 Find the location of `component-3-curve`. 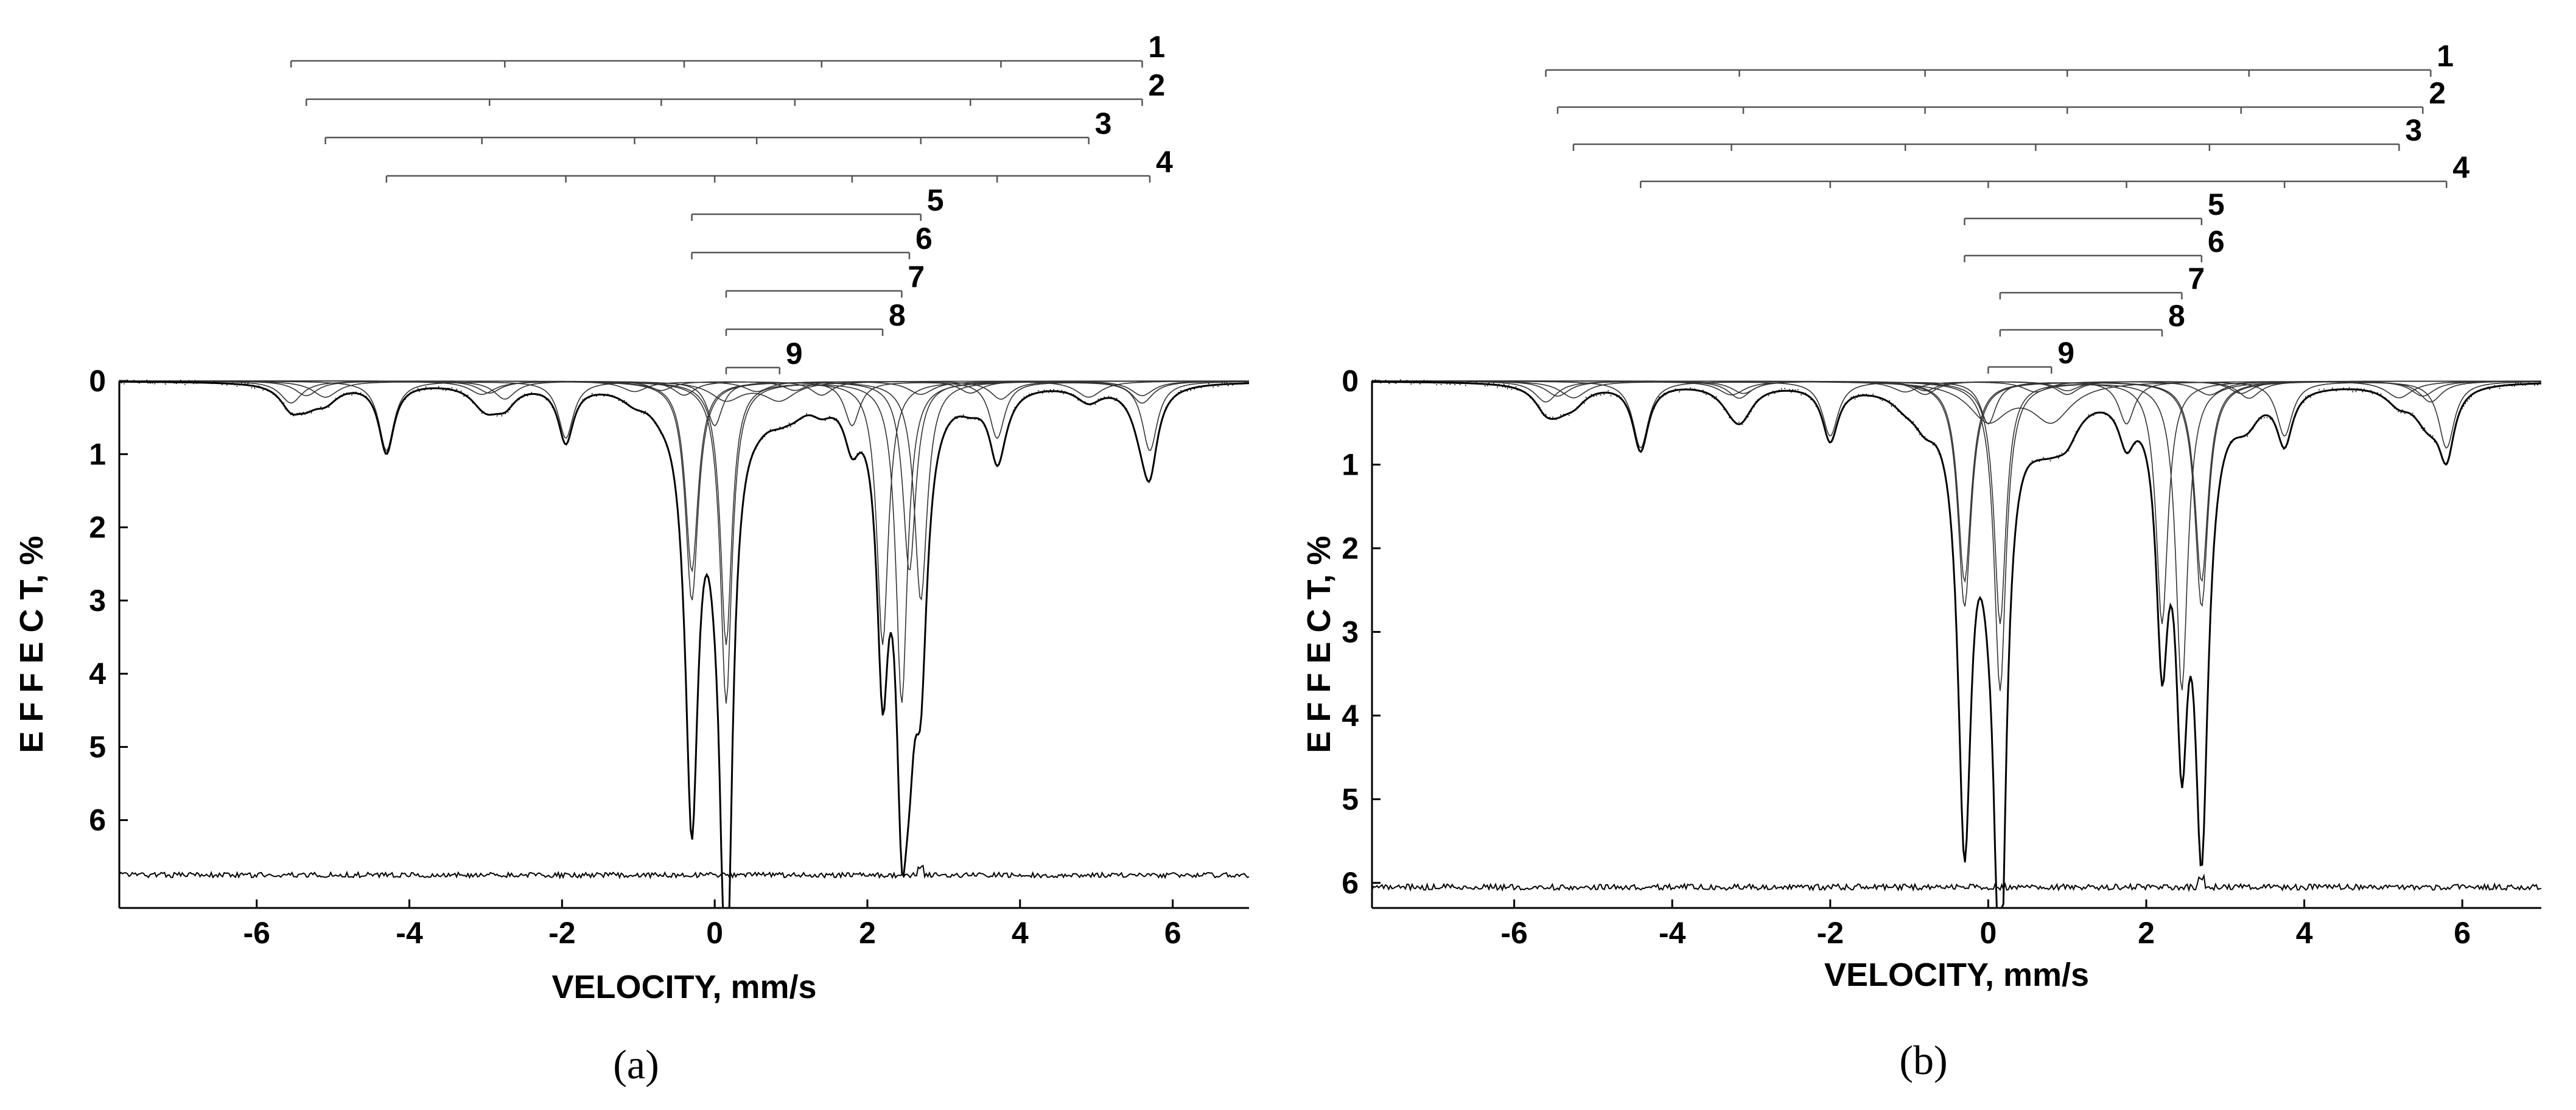

component-3-curve is located at coordinates (684, 389).